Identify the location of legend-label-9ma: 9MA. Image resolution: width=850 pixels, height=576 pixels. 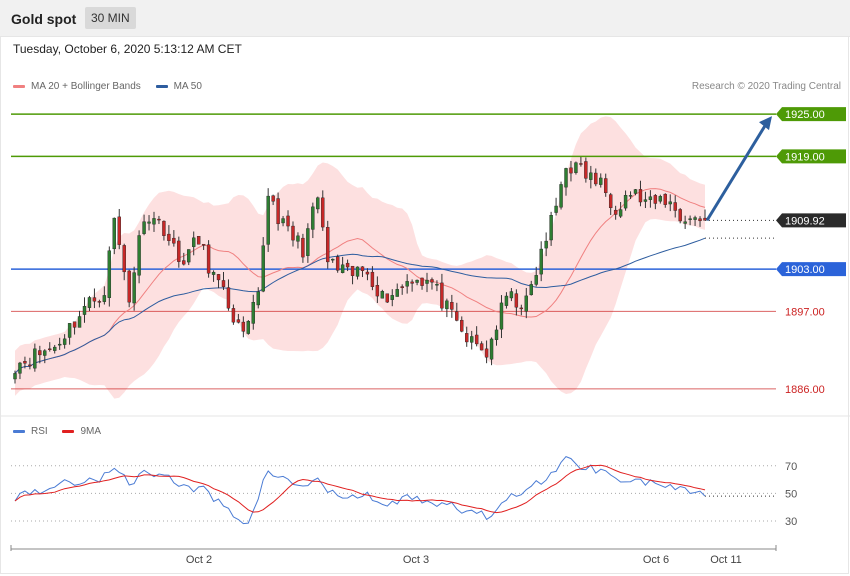
(91, 431).